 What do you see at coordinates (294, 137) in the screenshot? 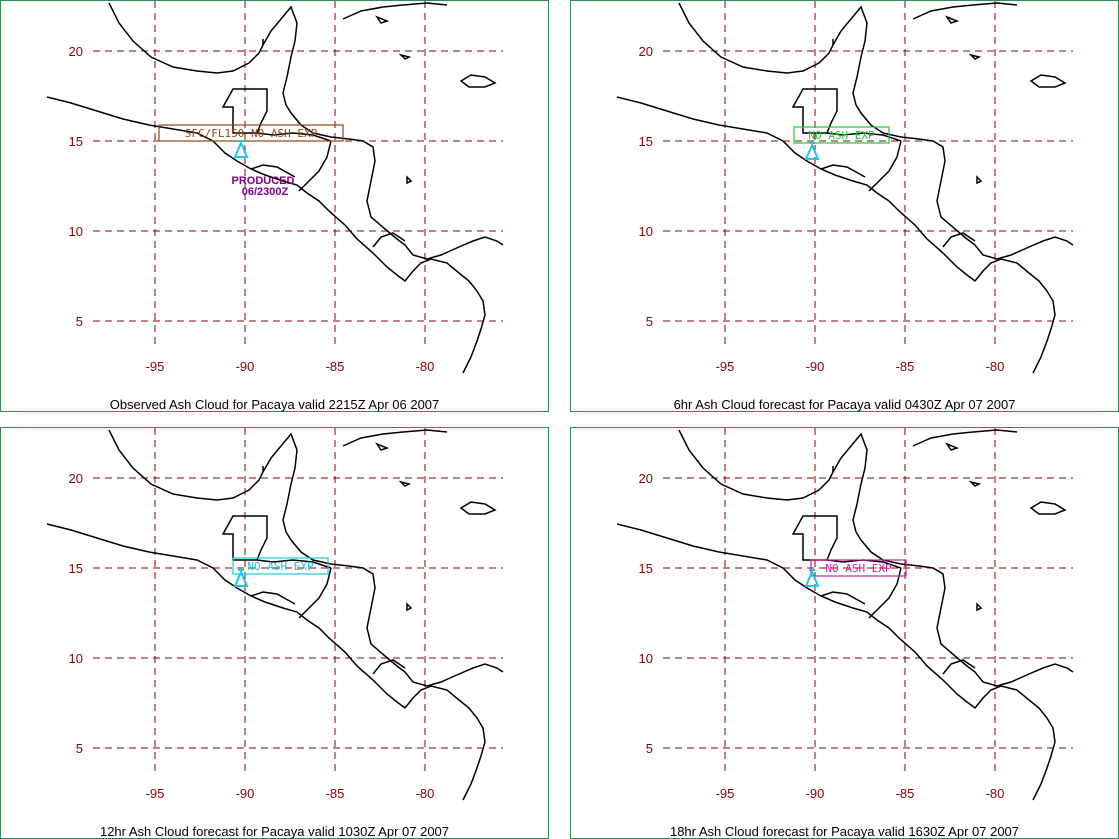
I see `coastline-hondurasBorder` at bounding box center [294, 137].